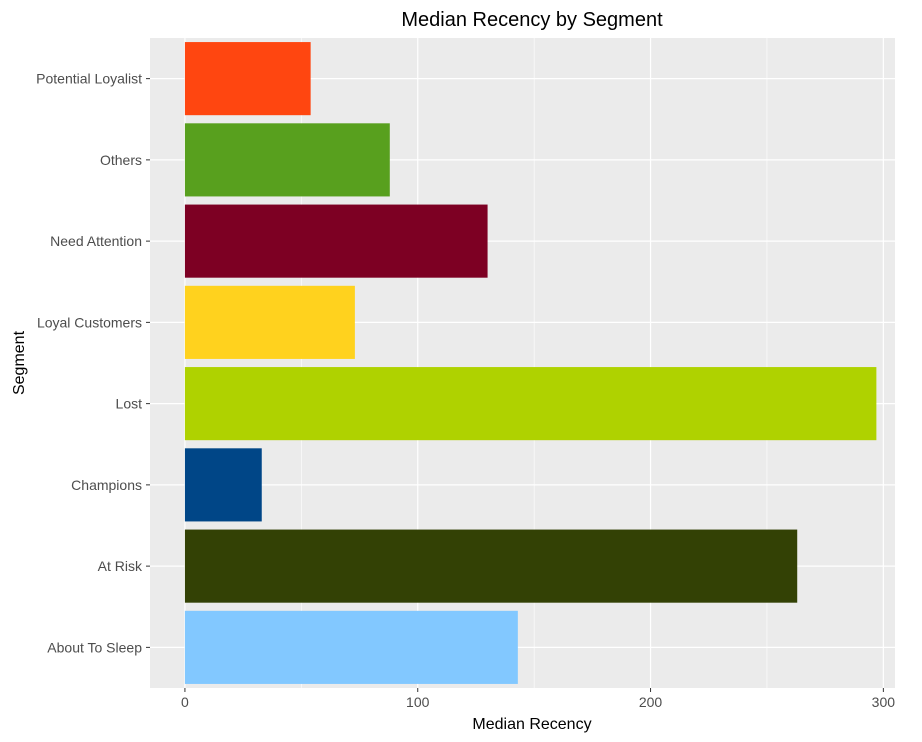 The image size is (922, 742). What do you see at coordinates (120, 566) in the screenshot?
I see `y-tick-label: At Risk` at bounding box center [120, 566].